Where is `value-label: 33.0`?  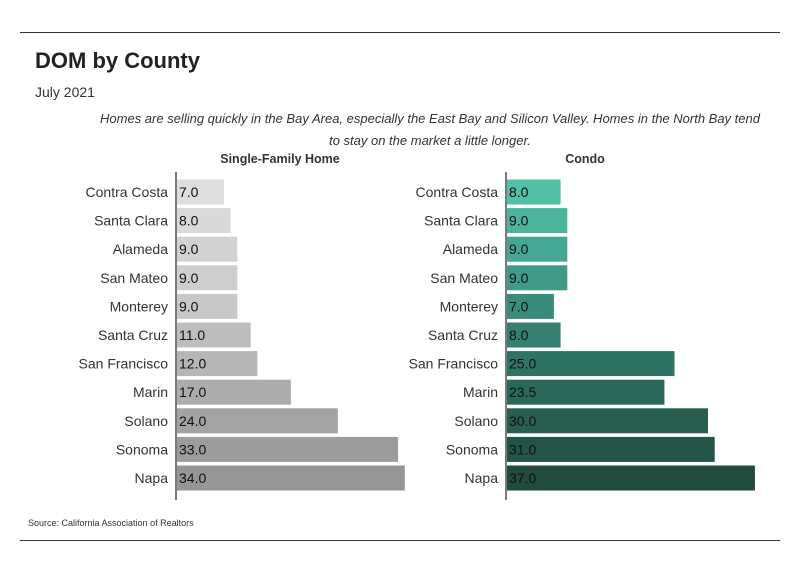
value-label: 33.0 is located at coordinates (192, 449).